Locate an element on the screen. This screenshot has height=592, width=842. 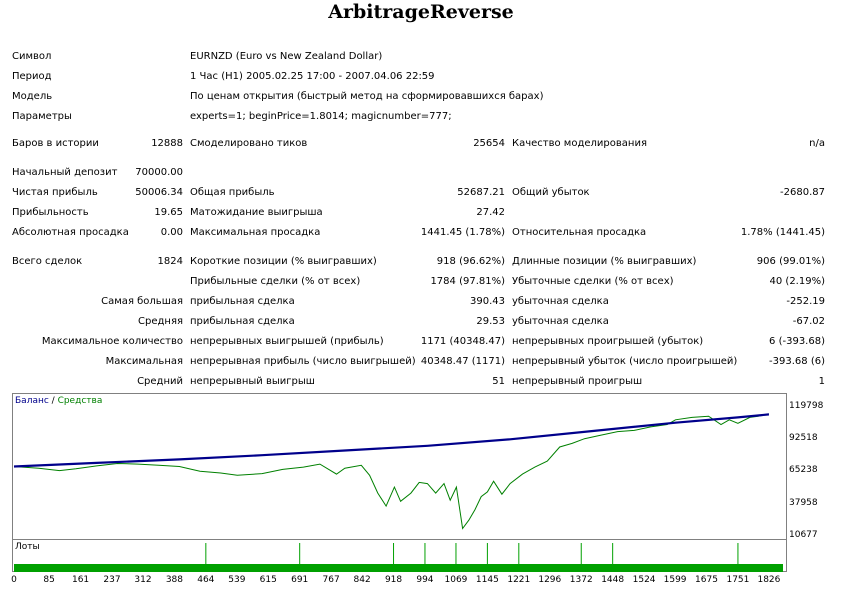
average-loss-value: -67.02 is located at coordinates (808, 321).